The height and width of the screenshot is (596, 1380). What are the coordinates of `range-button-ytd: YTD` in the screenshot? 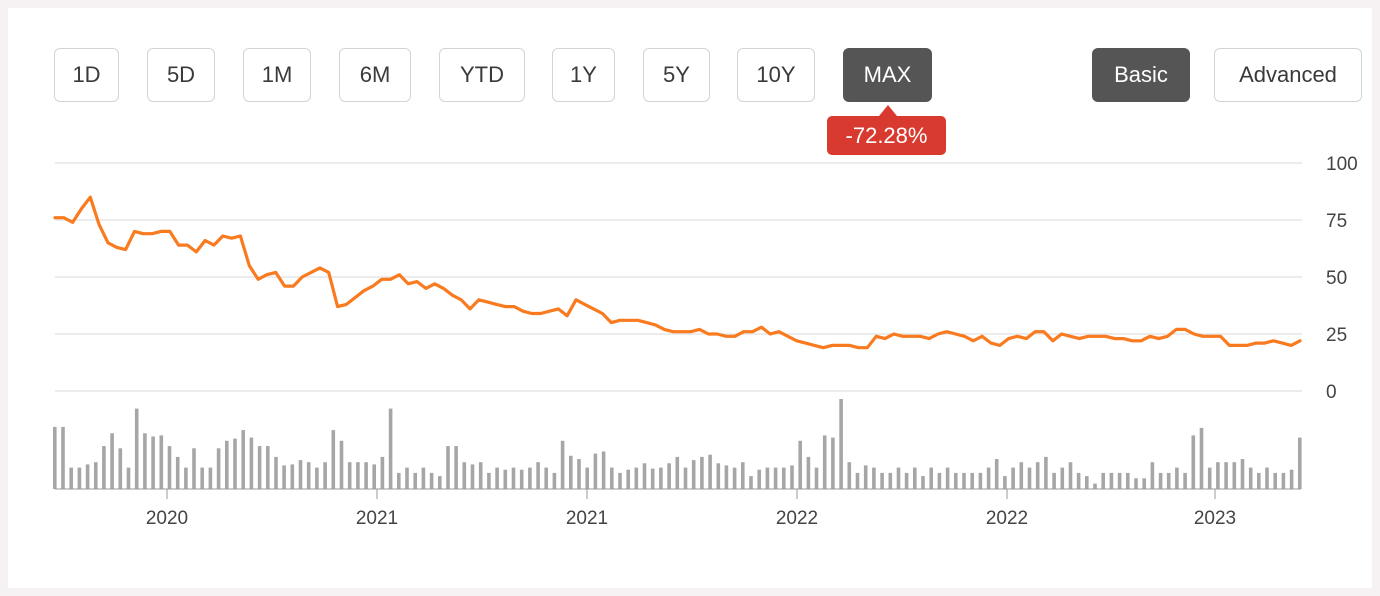 It's located at (482, 75).